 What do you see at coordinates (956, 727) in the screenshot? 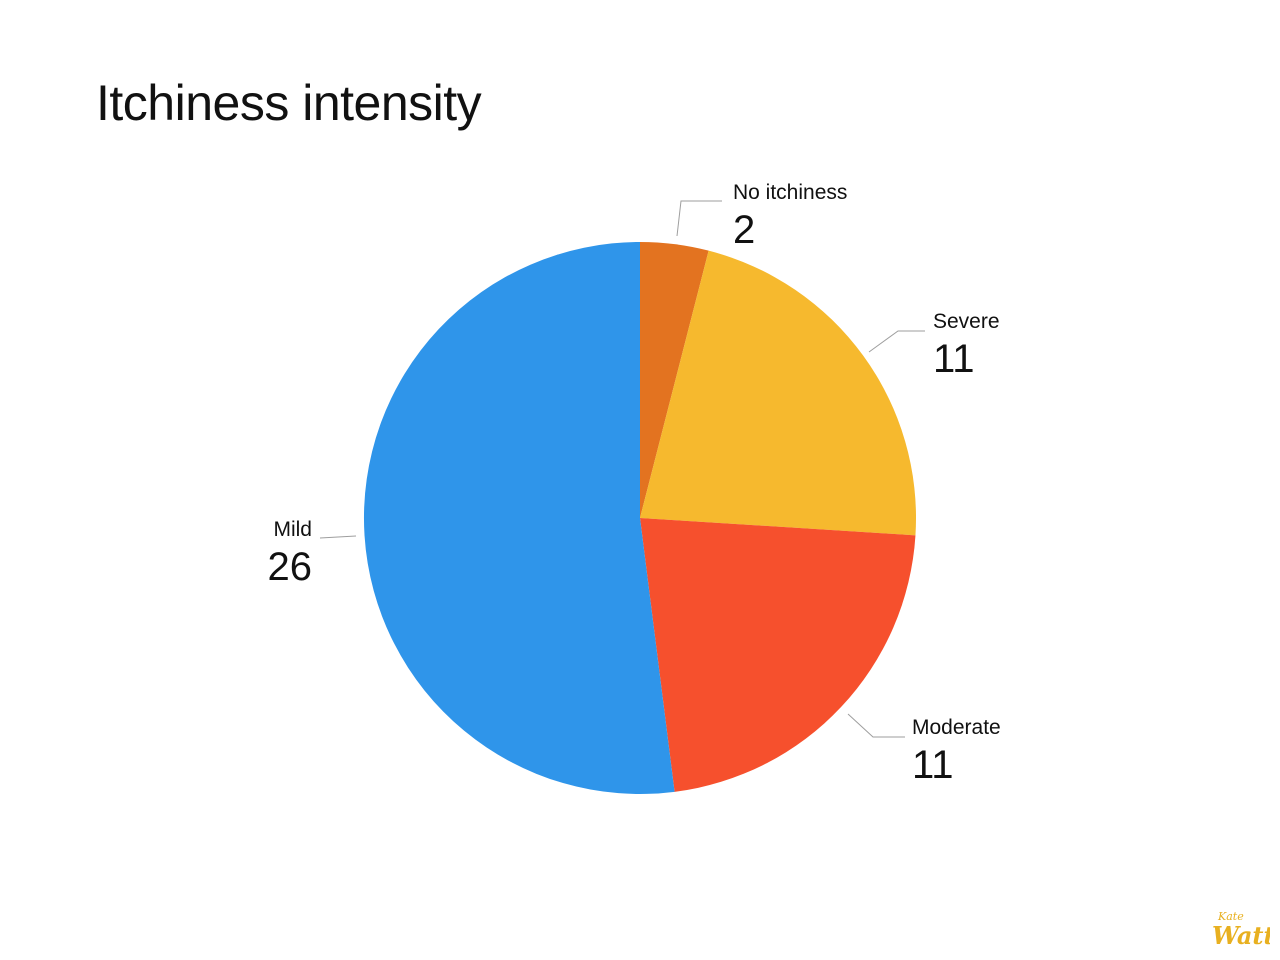
I see `slice-label: Moderate` at bounding box center [956, 727].